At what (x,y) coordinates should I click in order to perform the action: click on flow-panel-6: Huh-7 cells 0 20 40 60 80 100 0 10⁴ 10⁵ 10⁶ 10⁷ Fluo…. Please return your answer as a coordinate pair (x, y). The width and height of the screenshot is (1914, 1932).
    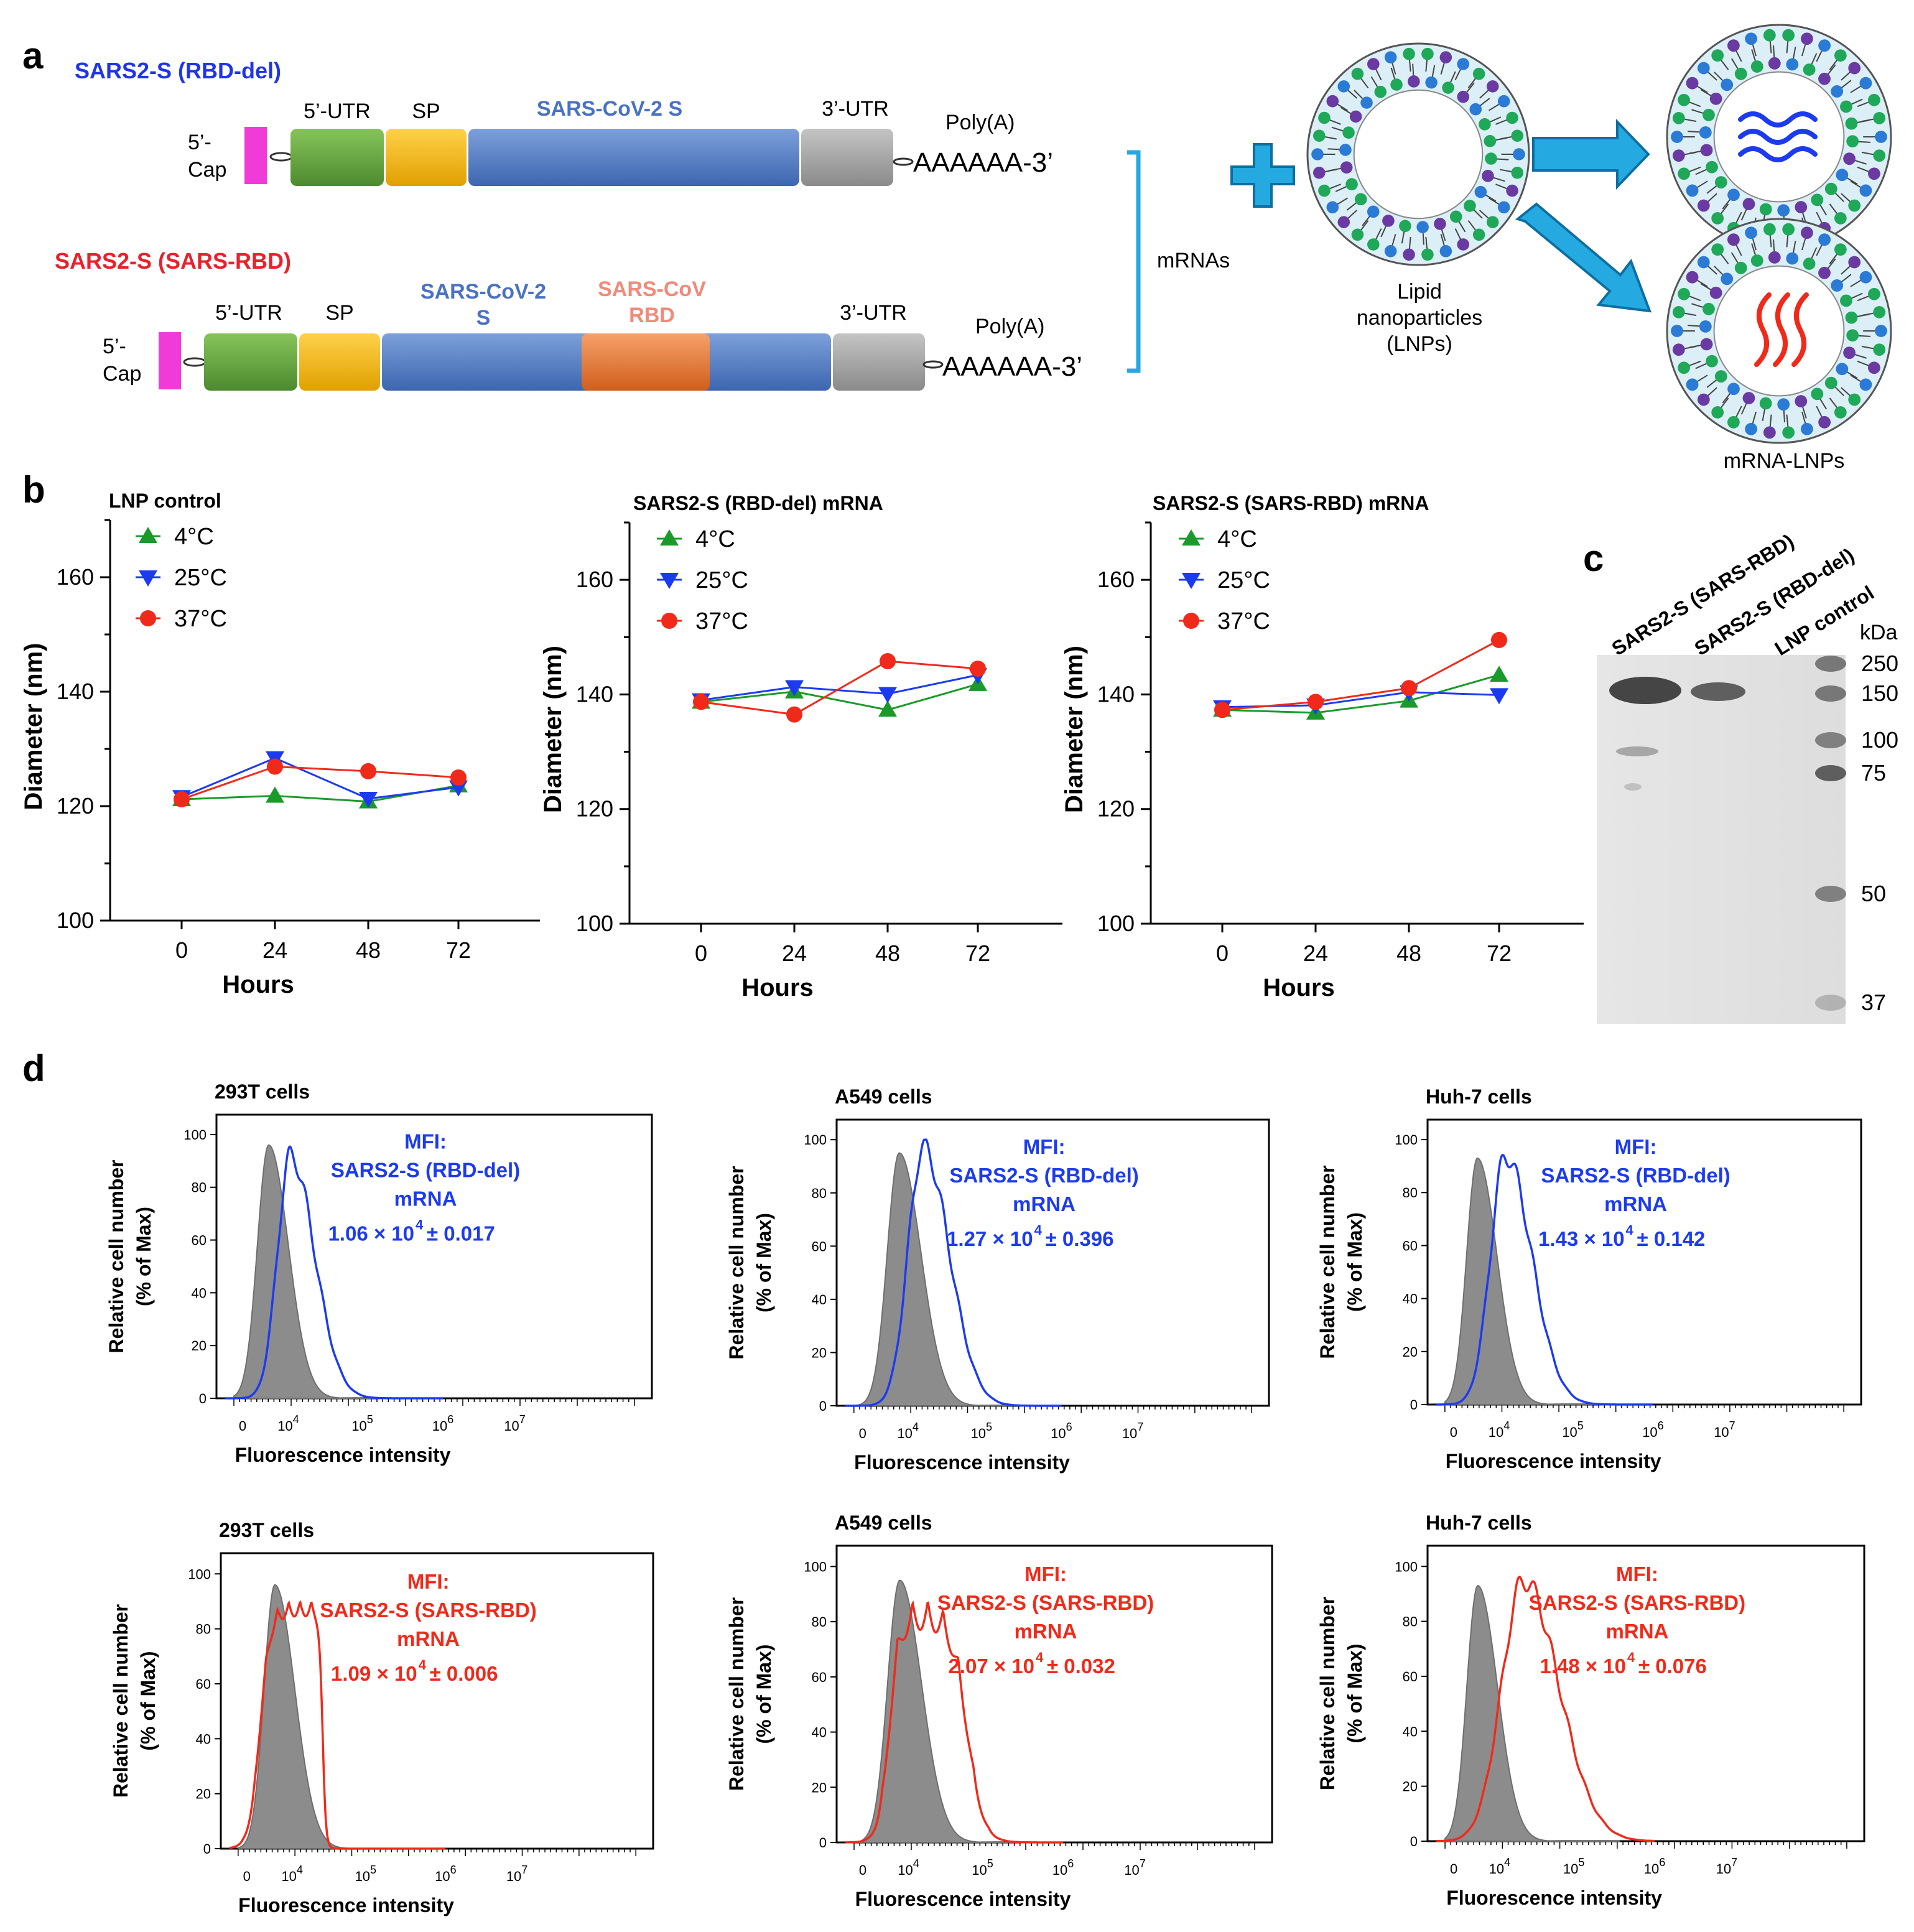
    Looking at the image, I should click on (1590, 1710).